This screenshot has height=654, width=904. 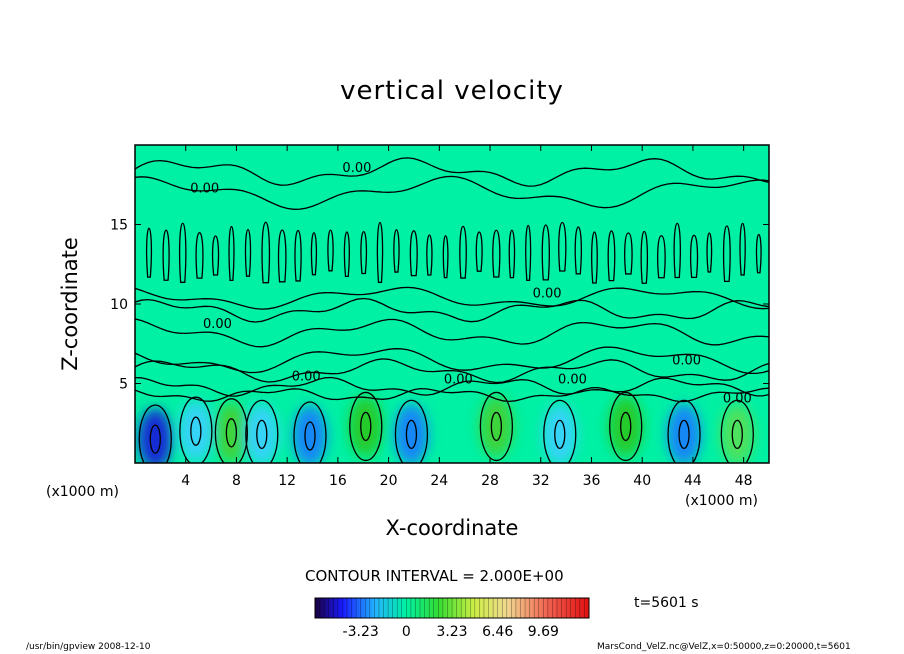 I want to click on colorbar-tick-label: -3.23, so click(x=361, y=632).